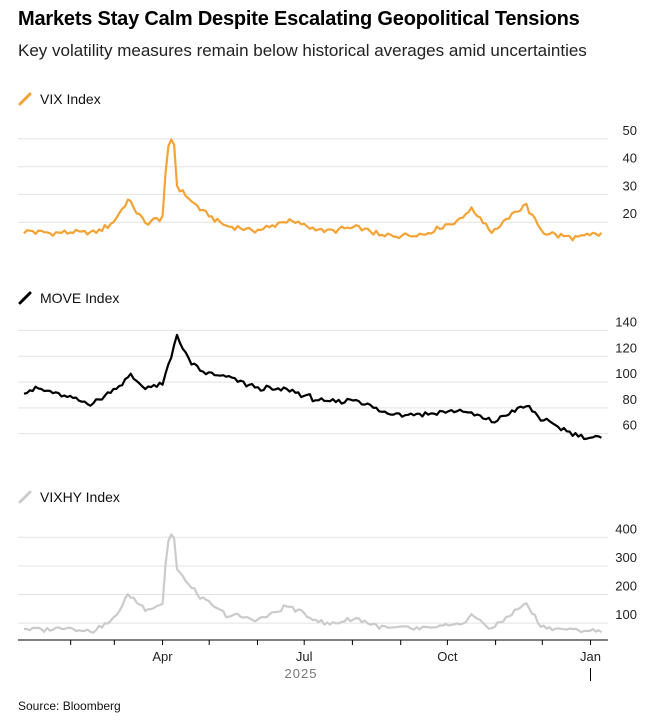 Image resolution: width=670 pixels, height=727 pixels. I want to click on y-tick-label-0-1: 30, so click(630, 185).